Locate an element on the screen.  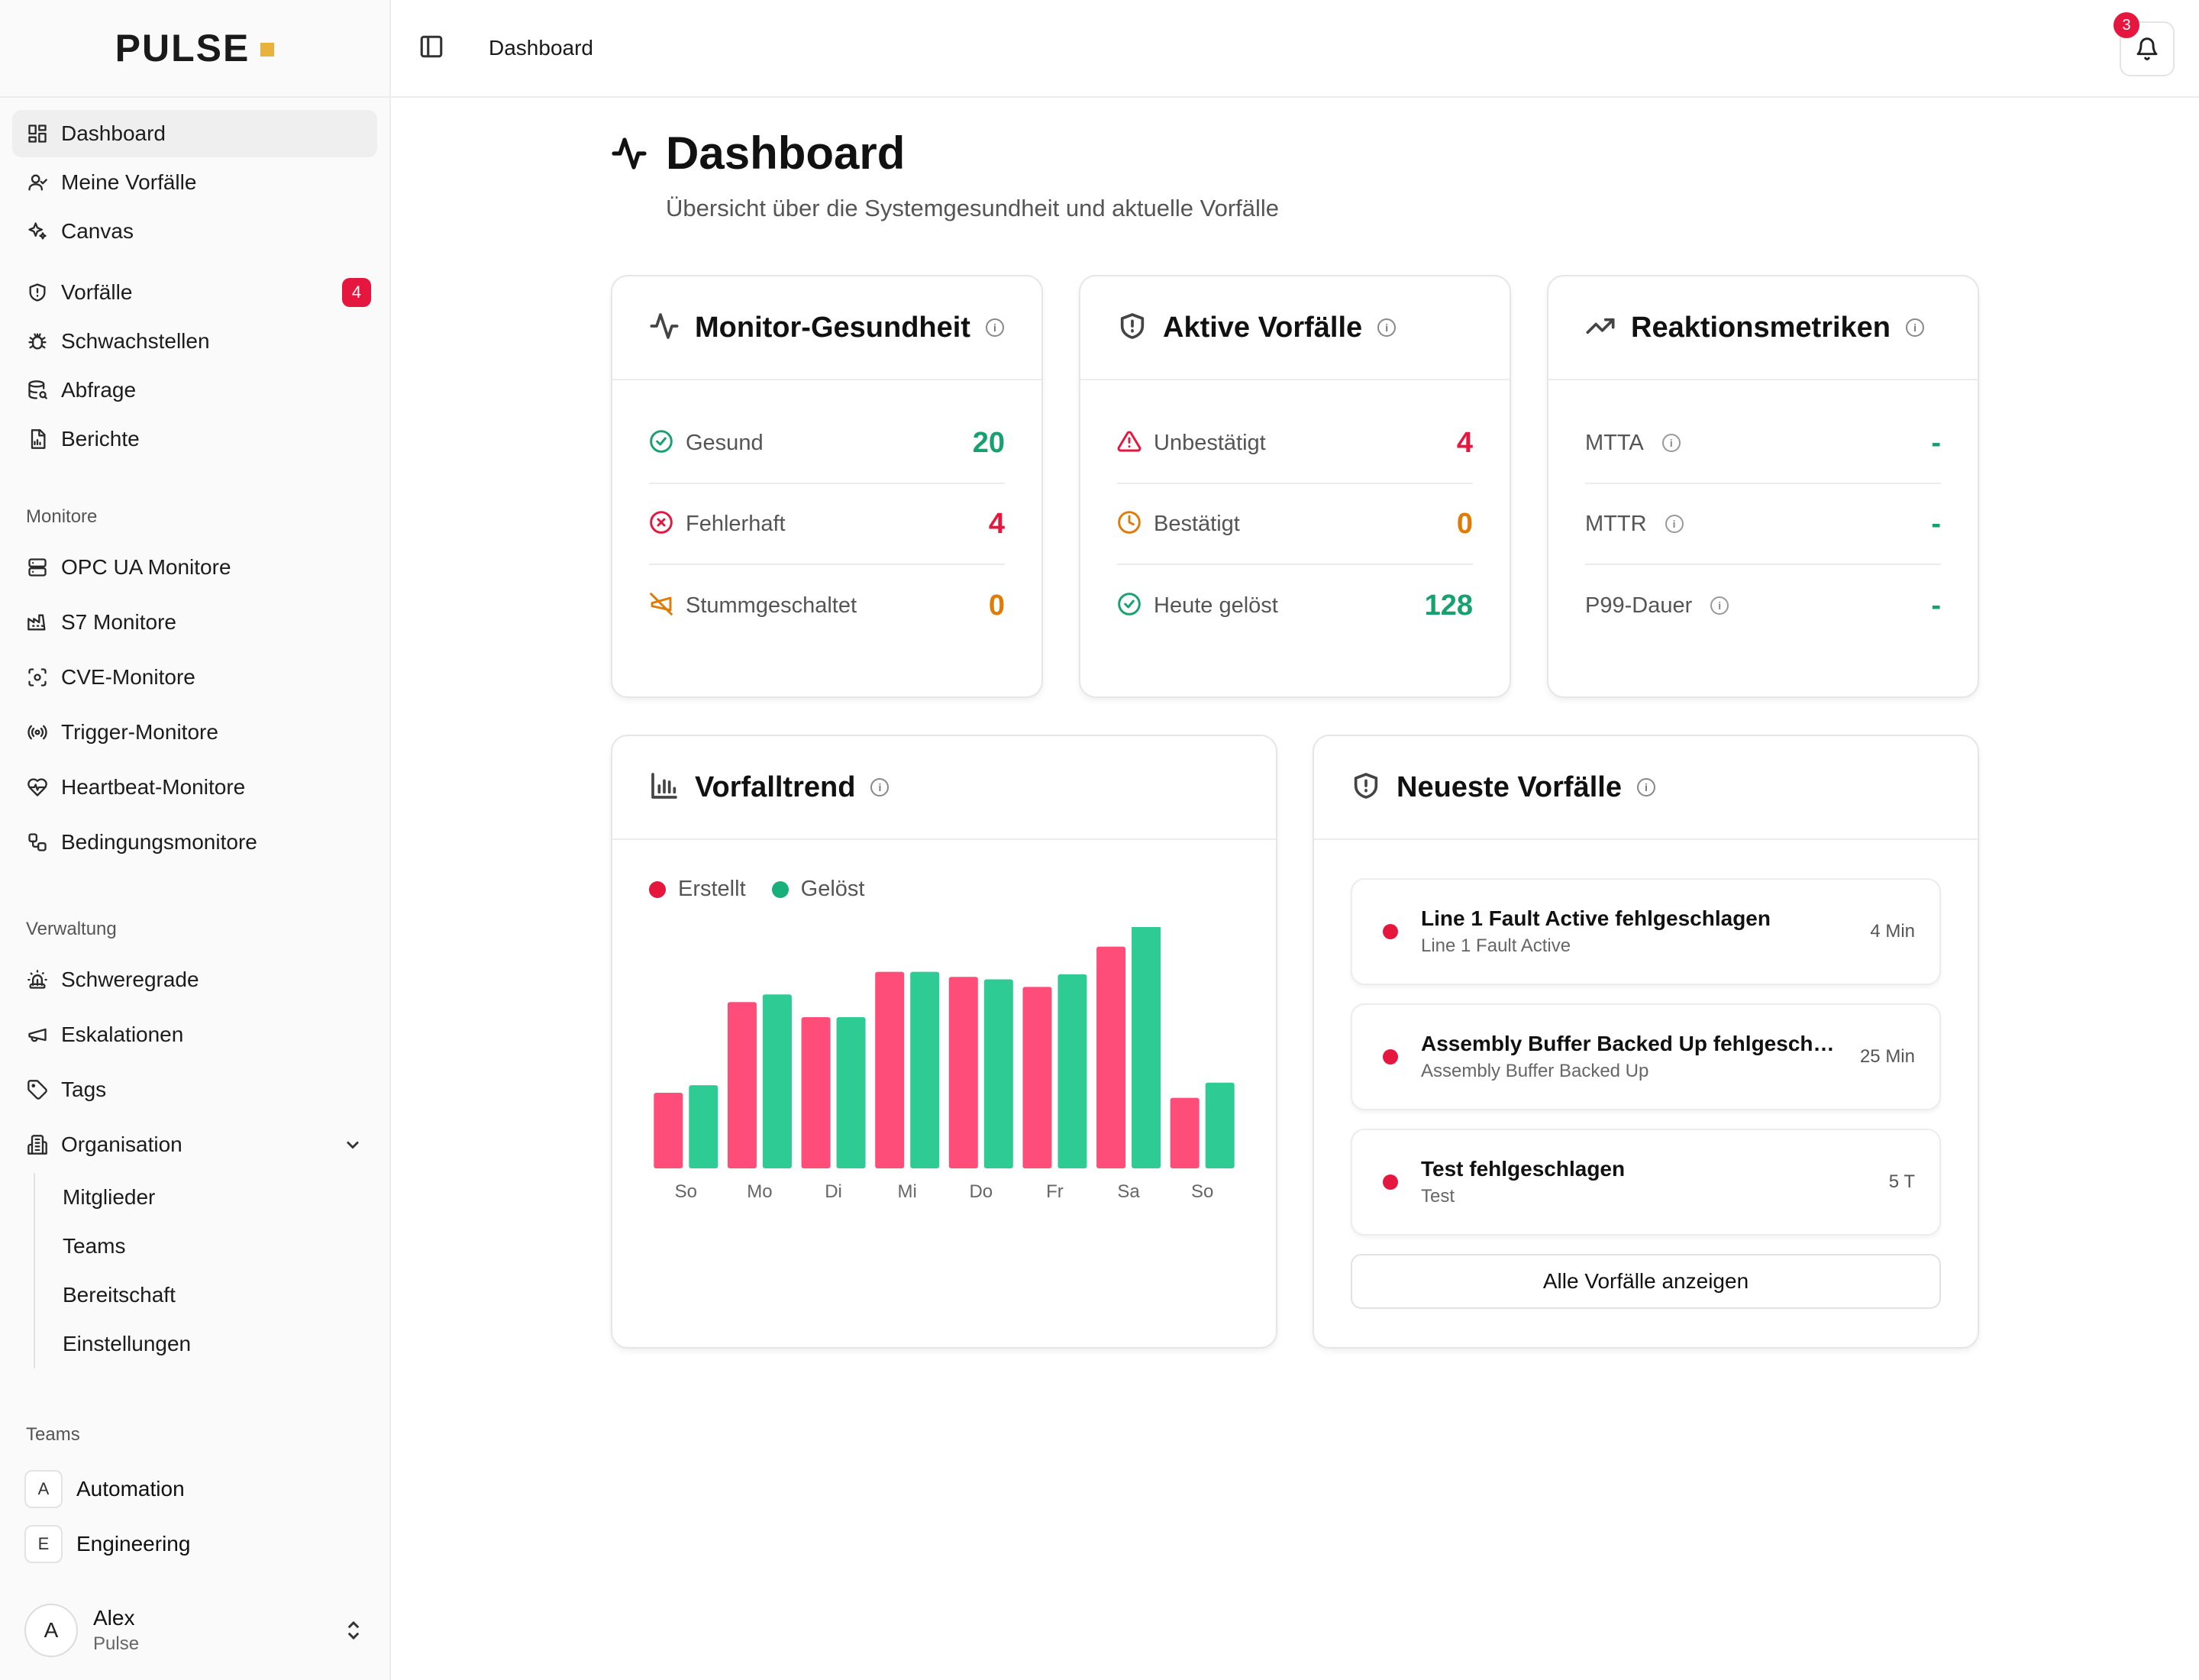
logo: PULSE is located at coordinates (195, 49).